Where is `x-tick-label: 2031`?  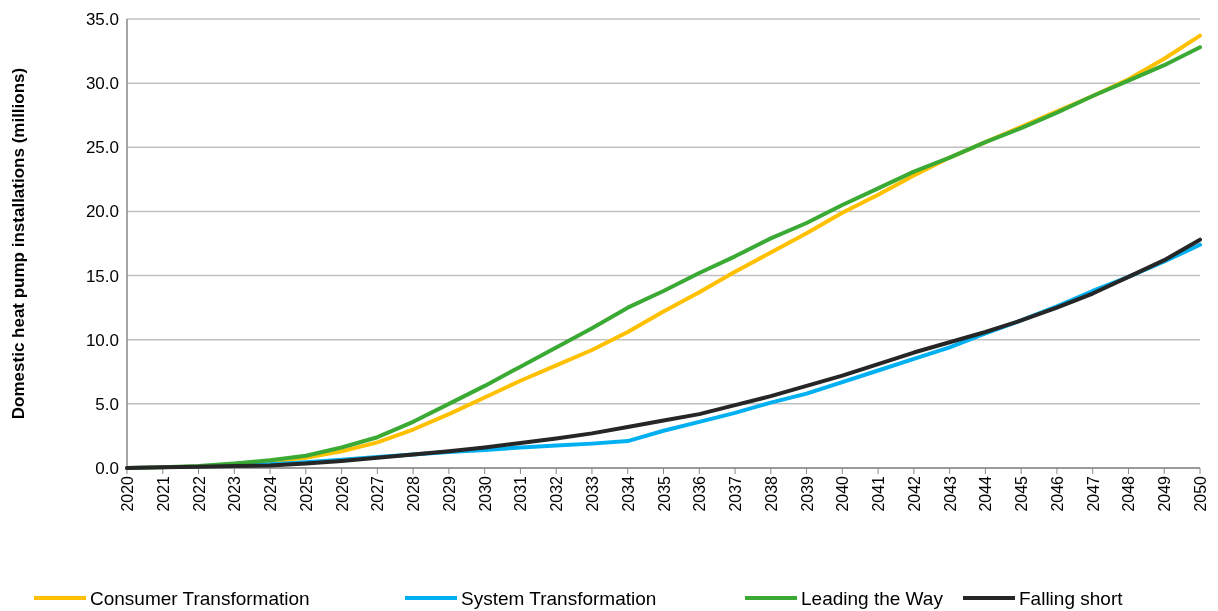
x-tick-label: 2031 is located at coordinates (521, 493).